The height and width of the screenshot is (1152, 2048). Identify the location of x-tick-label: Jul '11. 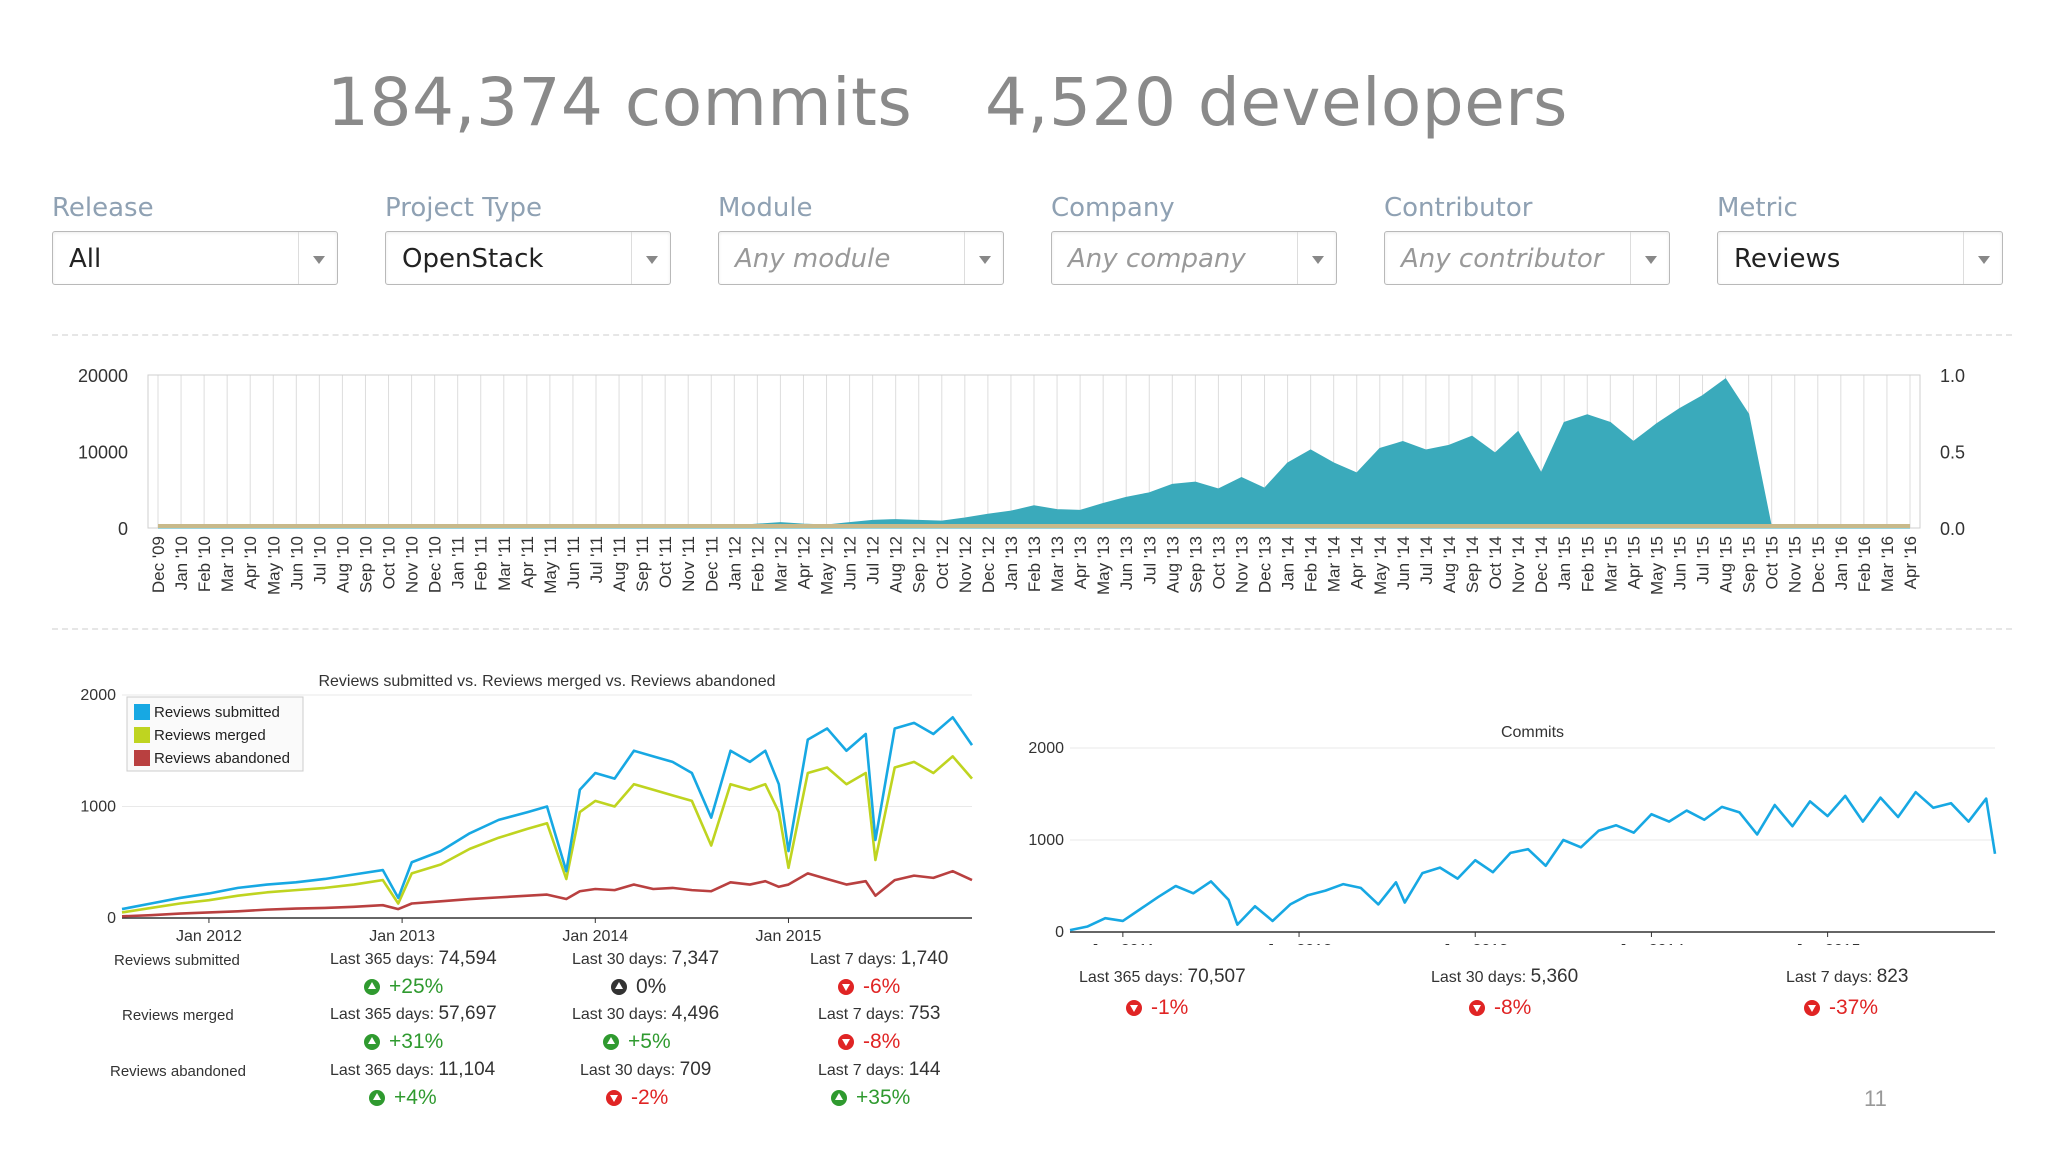
(596, 559).